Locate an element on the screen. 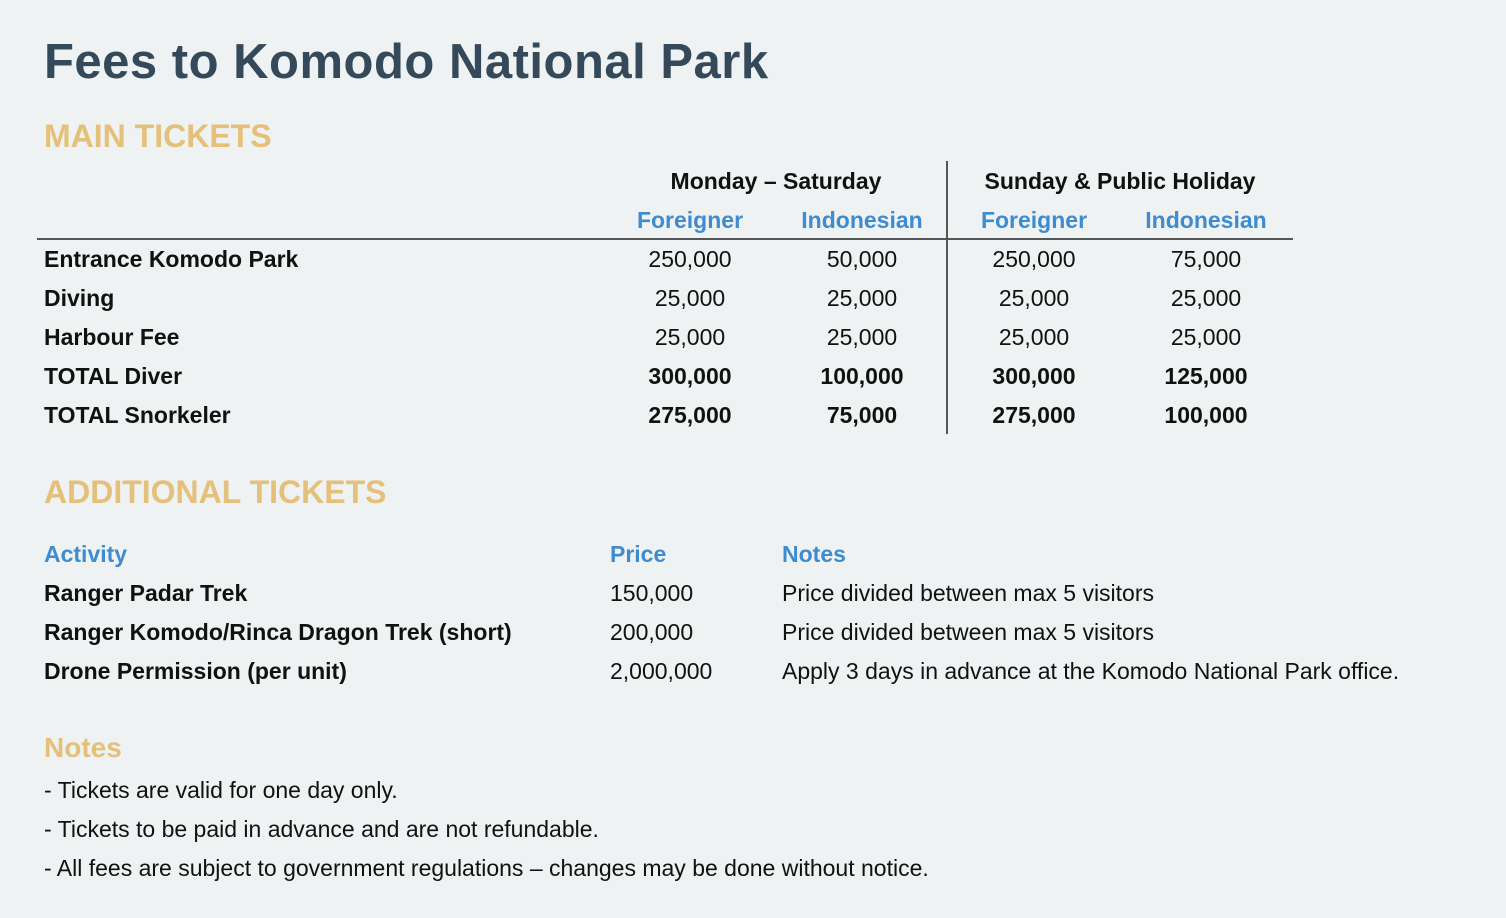 The width and height of the screenshot is (1506, 918). group-header-weekday: Monday – Saturday is located at coordinates (776, 181).